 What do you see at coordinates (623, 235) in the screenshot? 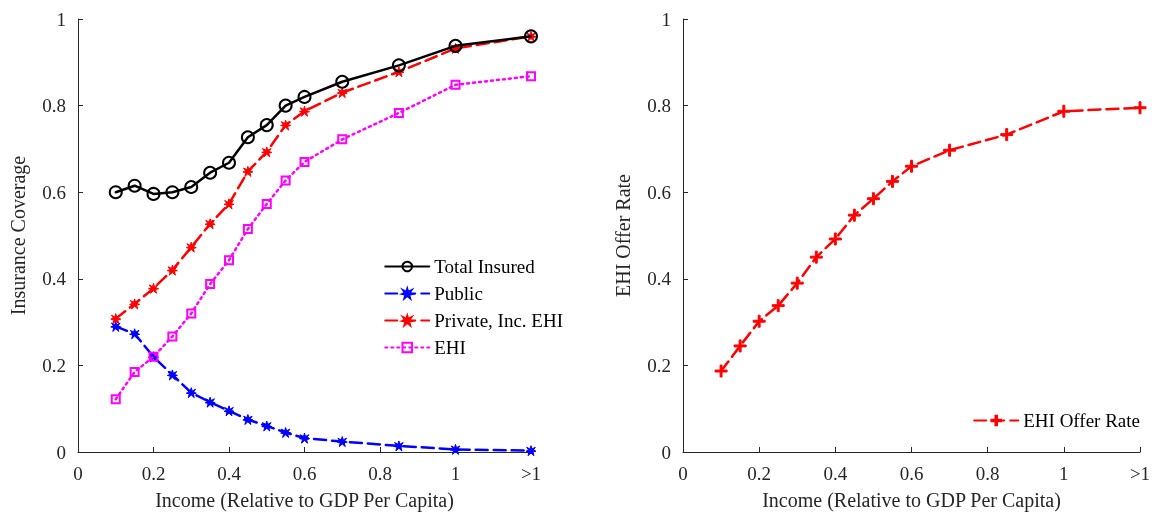
I see `y-axis-title: EHI Offer Rate` at bounding box center [623, 235].